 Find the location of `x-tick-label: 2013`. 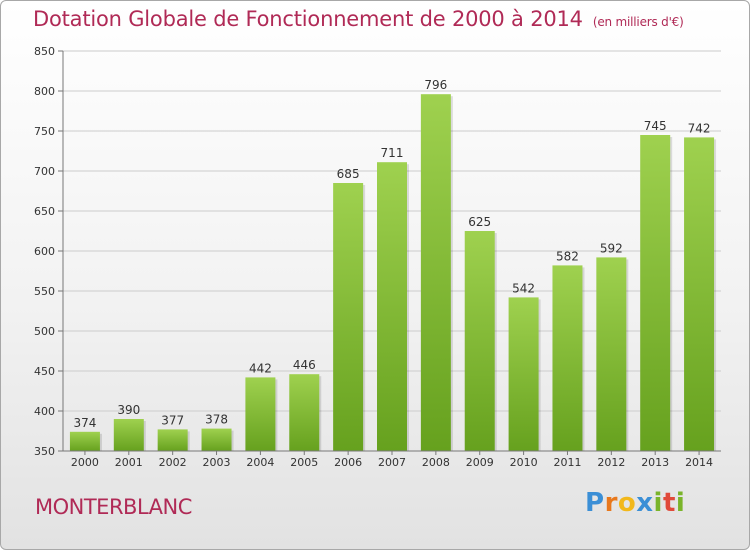

x-tick-label: 2013 is located at coordinates (655, 462).